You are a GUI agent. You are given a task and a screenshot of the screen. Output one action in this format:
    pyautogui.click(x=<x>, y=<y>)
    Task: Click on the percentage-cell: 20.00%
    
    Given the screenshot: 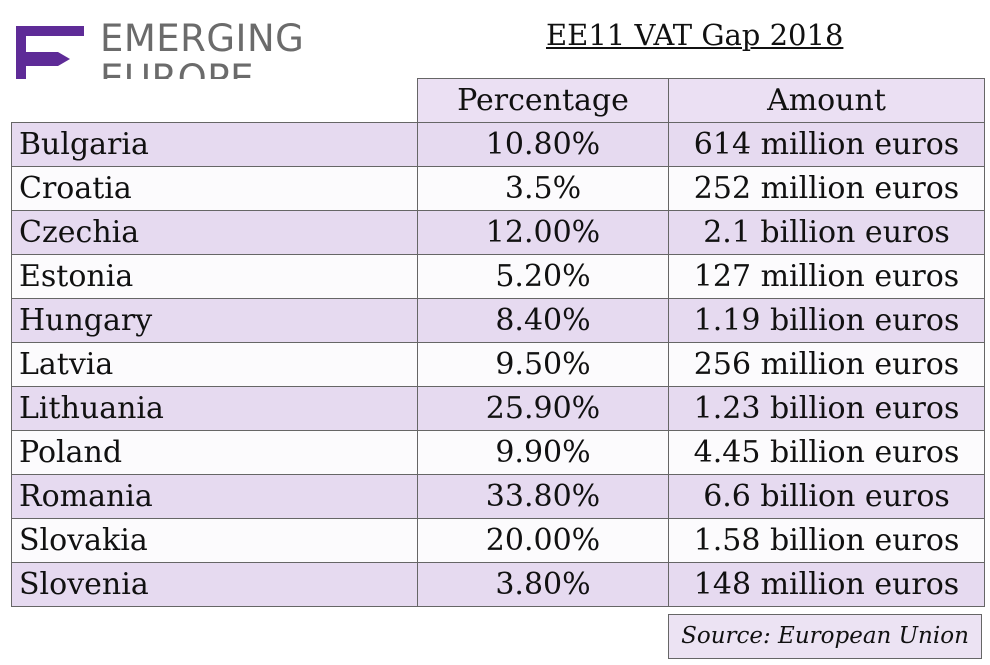 What is the action you would take?
    pyautogui.click(x=543, y=540)
    